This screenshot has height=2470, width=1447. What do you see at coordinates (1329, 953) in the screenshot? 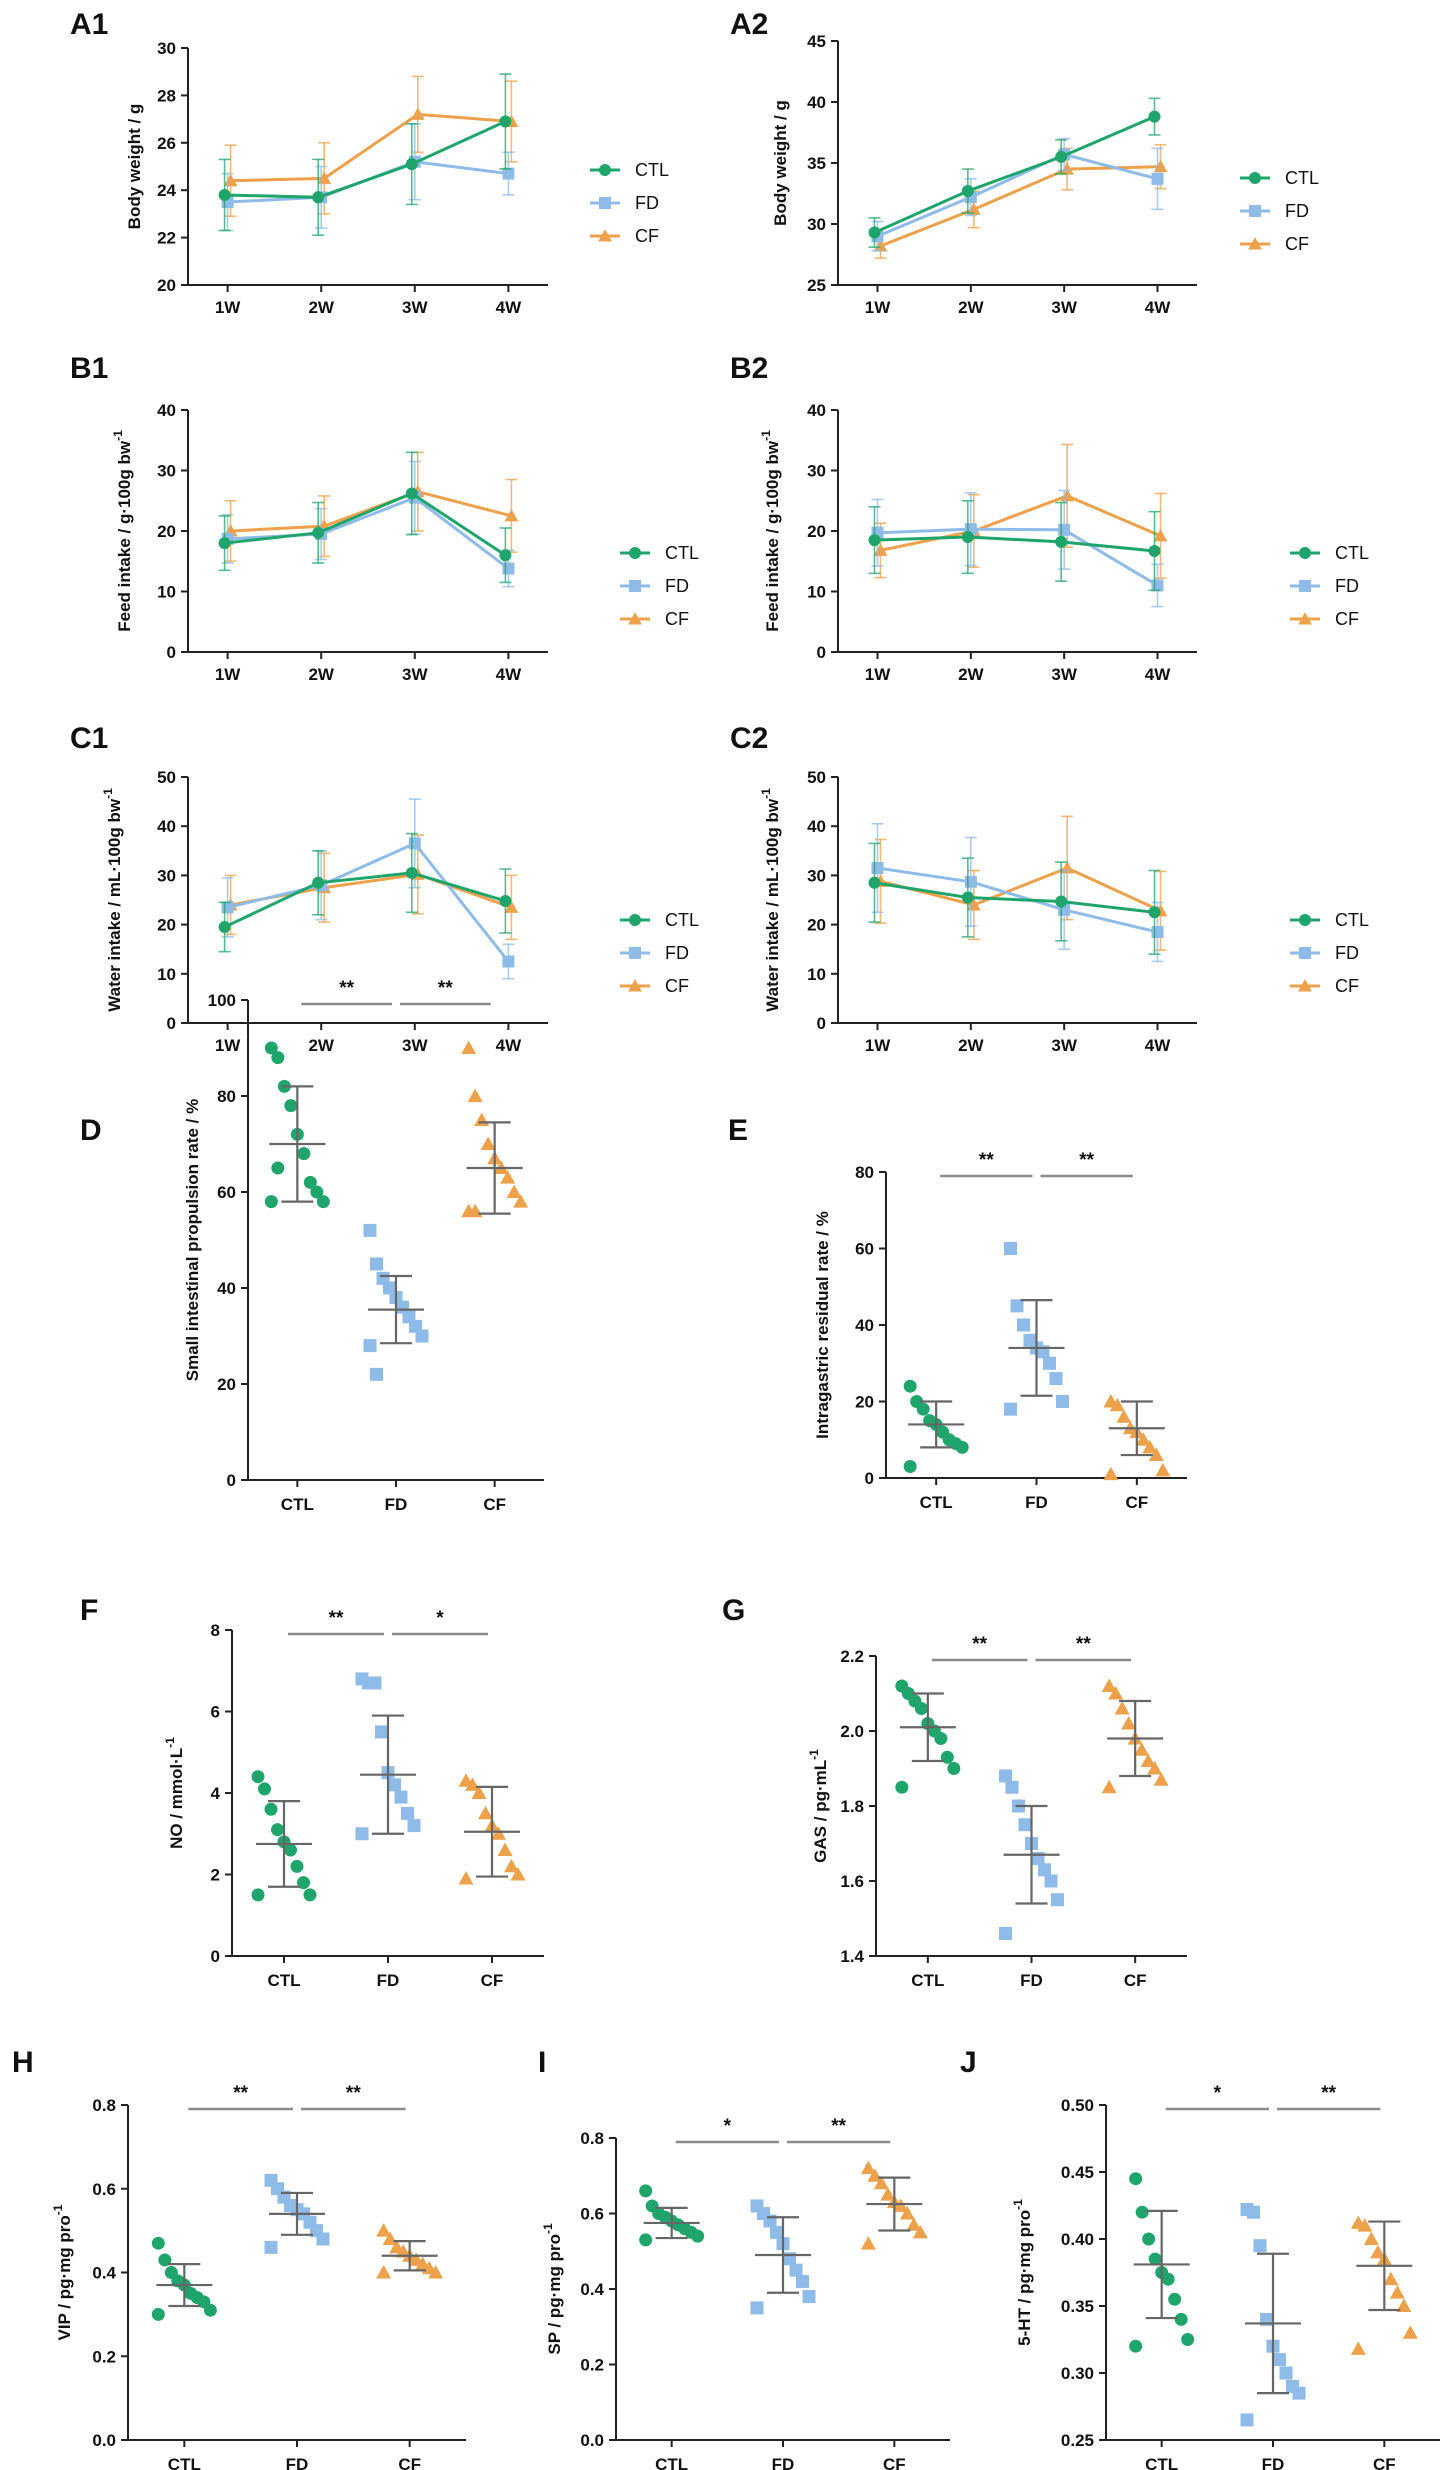
I see `legend: CTL FD CF` at bounding box center [1329, 953].